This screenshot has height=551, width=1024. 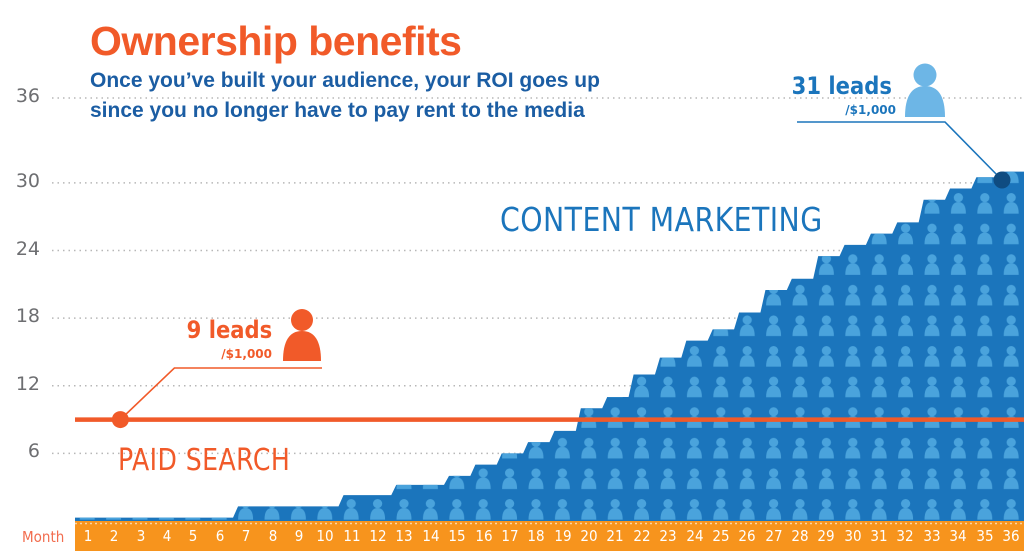 What do you see at coordinates (27, 96) in the screenshot?
I see `y-tick-36: 36` at bounding box center [27, 96].